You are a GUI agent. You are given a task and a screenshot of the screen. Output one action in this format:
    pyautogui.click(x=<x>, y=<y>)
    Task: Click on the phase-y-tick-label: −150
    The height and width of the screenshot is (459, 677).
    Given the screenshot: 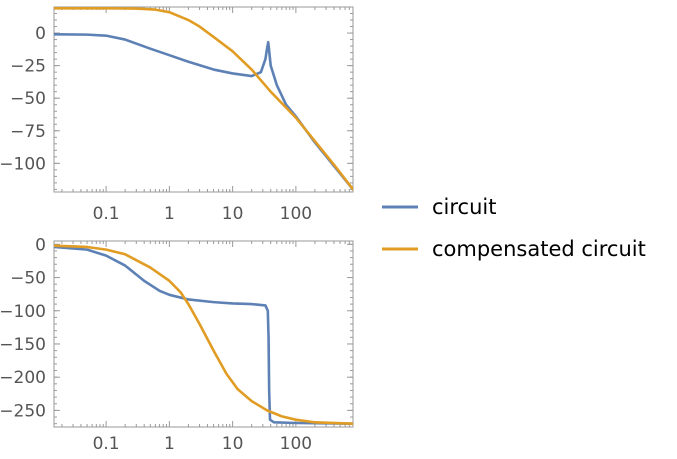 What is the action you would take?
    pyautogui.click(x=23, y=345)
    